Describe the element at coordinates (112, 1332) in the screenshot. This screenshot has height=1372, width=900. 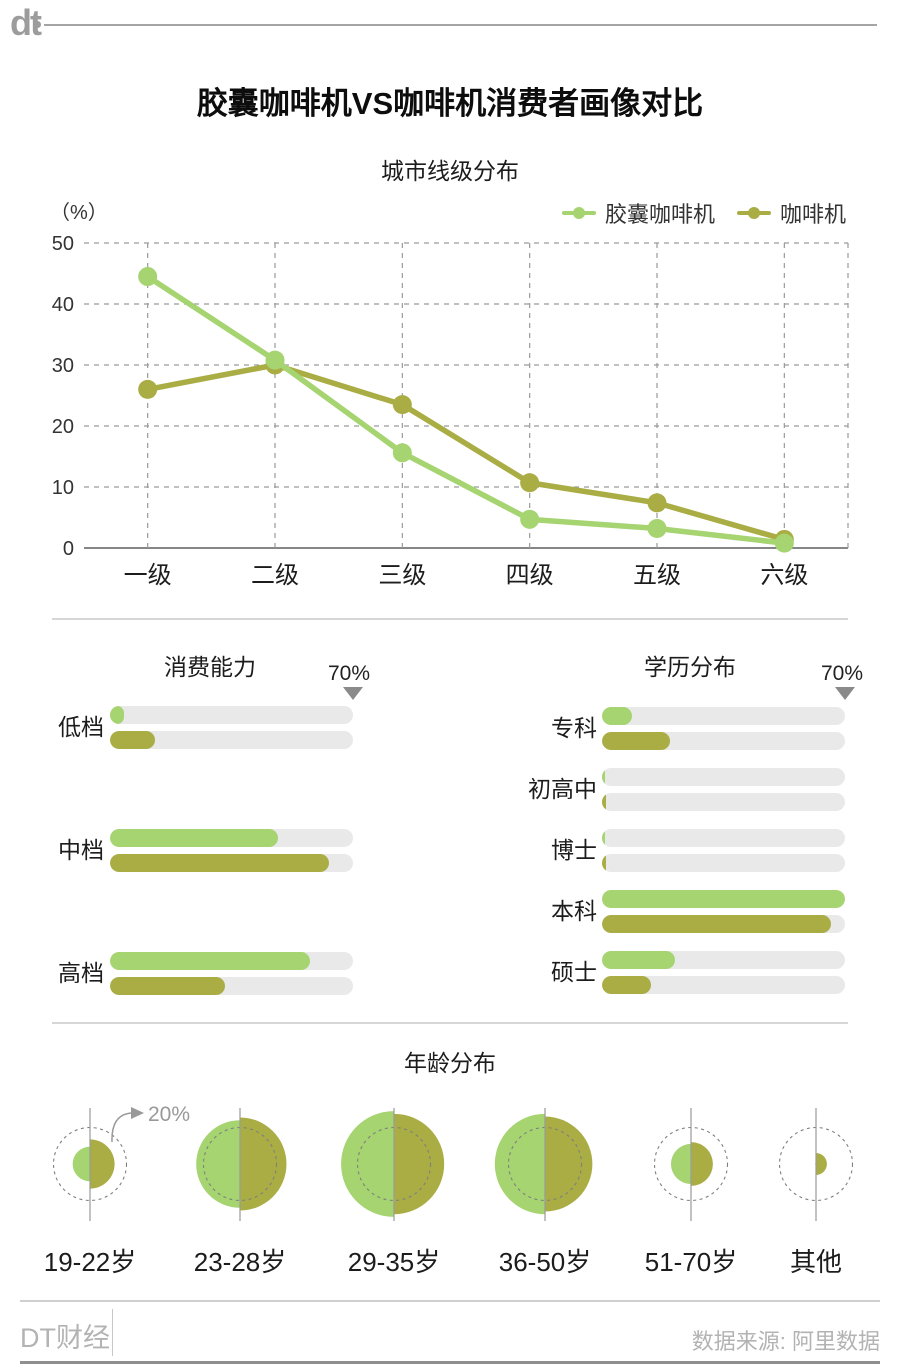
I see `footer-divider` at that location.